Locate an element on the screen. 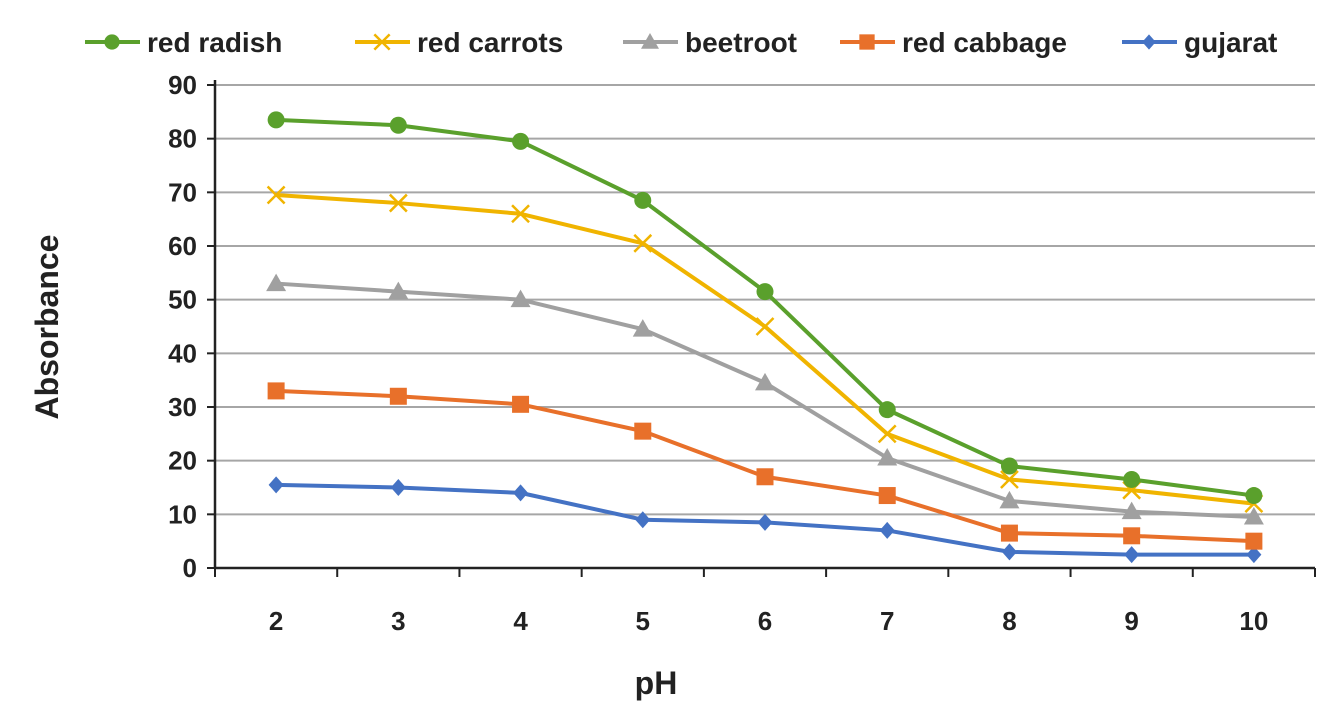 This screenshot has width=1335, height=724. y-tick-label-60: 60 is located at coordinates (182, 246).